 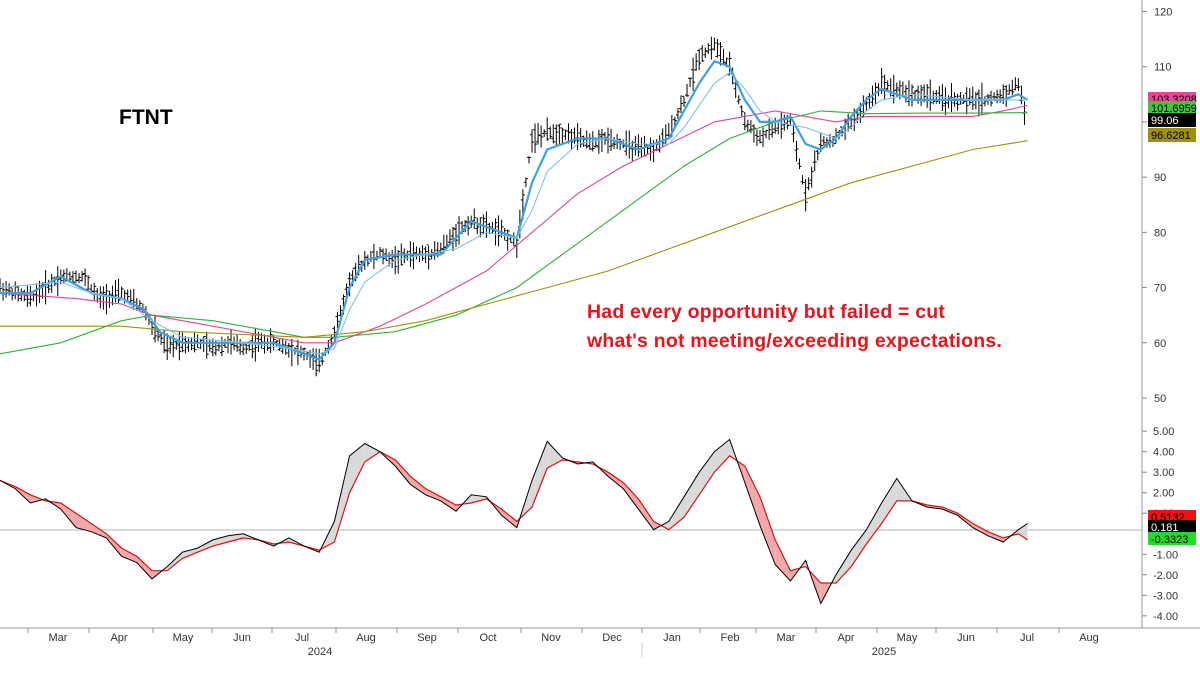 What do you see at coordinates (1165, 596) in the screenshot?
I see `osc-y-tick-label: -3.00` at bounding box center [1165, 596].